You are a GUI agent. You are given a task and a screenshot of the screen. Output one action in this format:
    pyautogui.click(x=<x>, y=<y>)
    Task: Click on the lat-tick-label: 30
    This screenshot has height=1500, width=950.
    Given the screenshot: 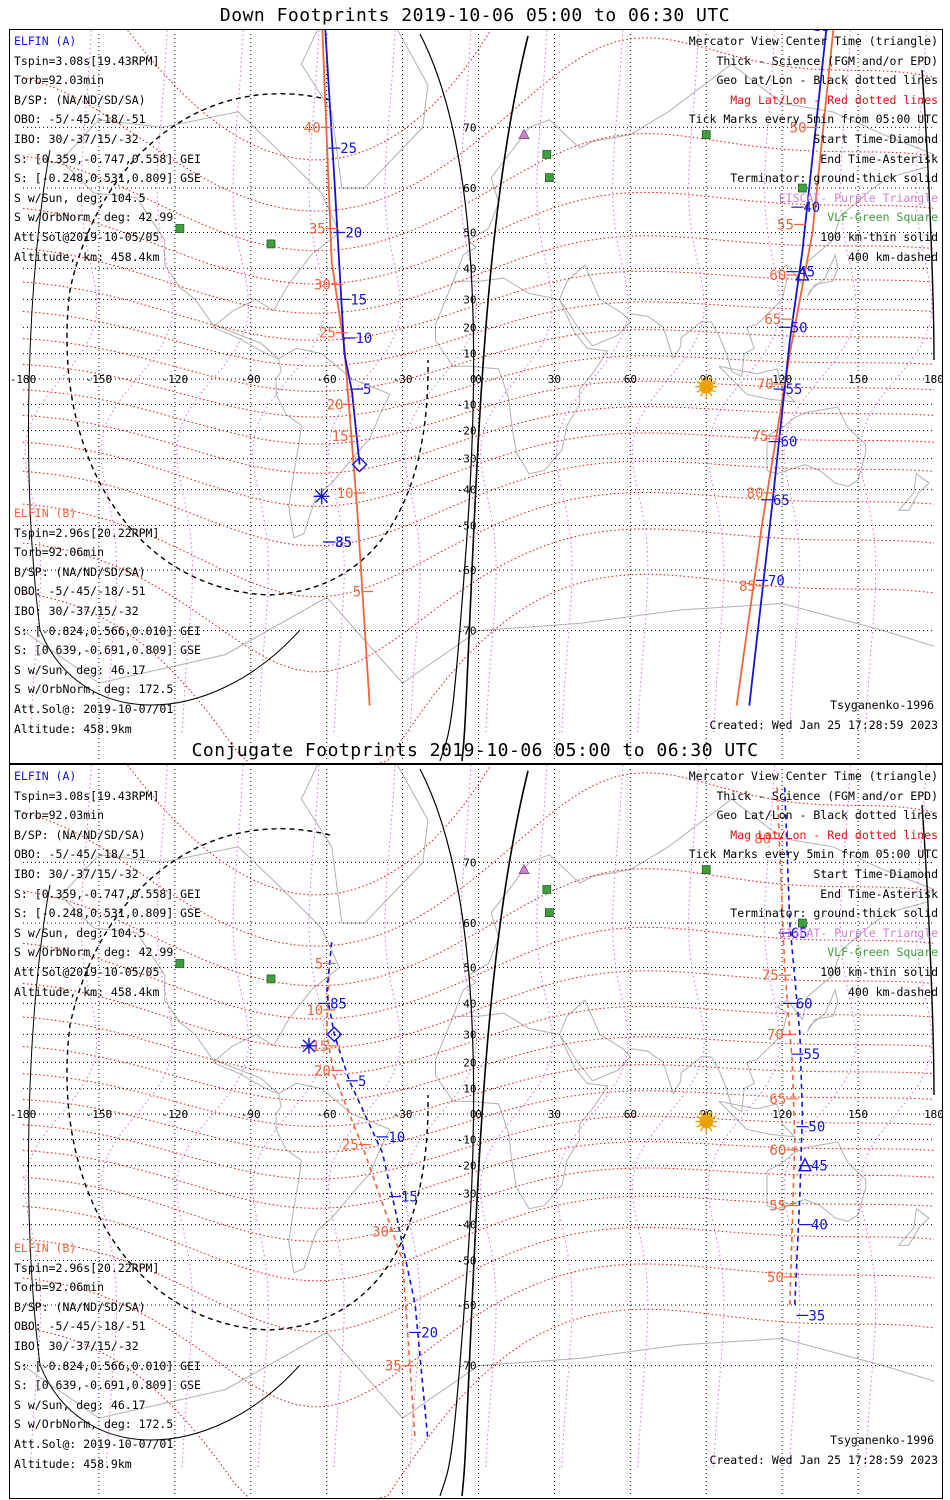 What is the action you would take?
    pyautogui.click(x=469, y=299)
    